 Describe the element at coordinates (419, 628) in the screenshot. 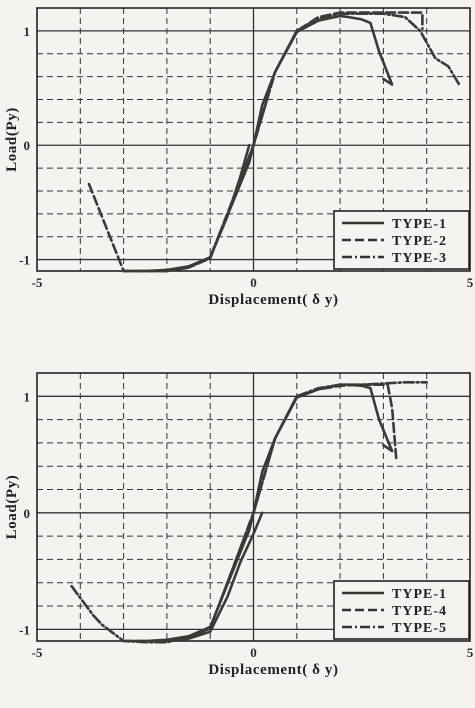

I see `legend-label-type-5: TYPE-5` at that location.